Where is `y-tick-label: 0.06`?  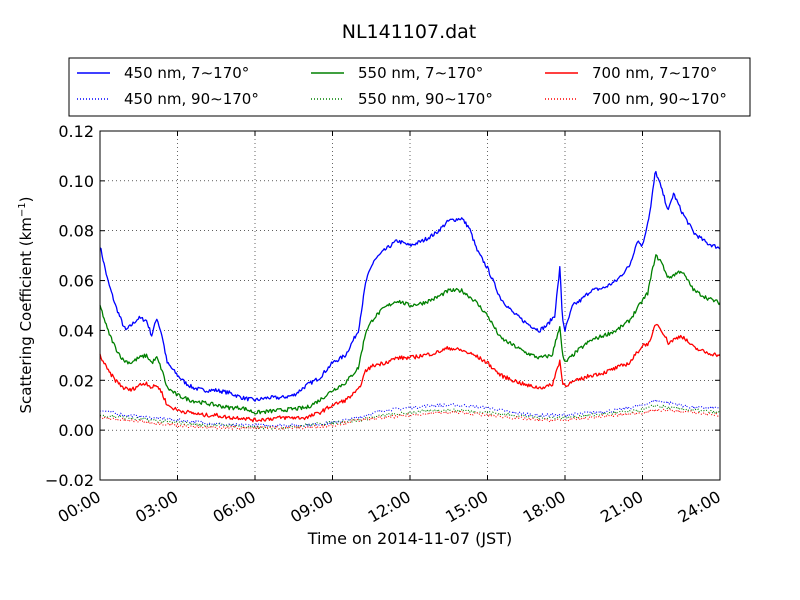 y-tick-label: 0.06 is located at coordinates (76, 281).